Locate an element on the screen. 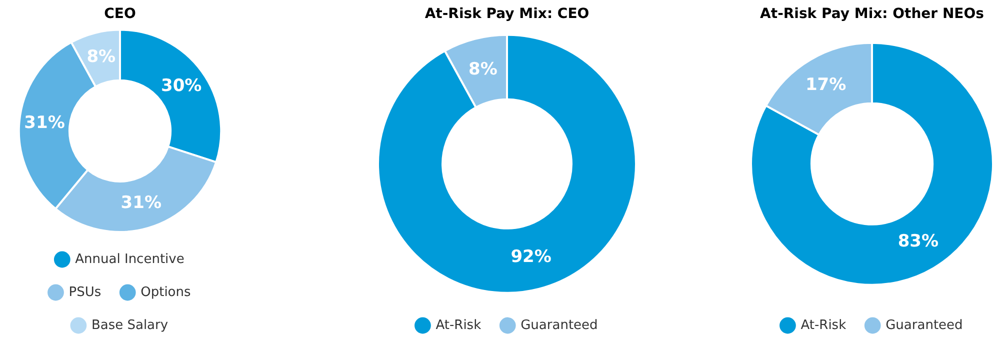 This screenshot has width=994, height=344. legend-label: Base Salary is located at coordinates (129, 325).